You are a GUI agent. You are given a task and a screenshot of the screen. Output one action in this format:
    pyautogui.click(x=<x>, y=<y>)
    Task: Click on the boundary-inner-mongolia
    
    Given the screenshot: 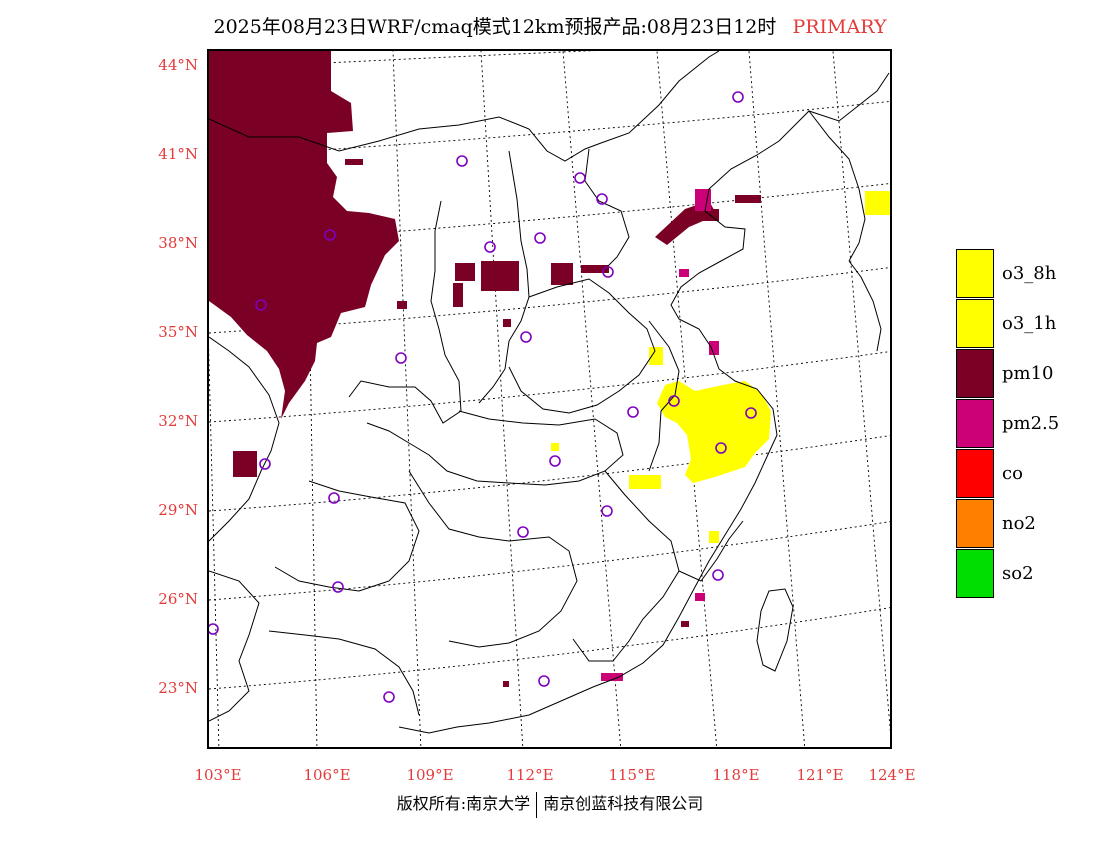 What is the action you would take?
    pyautogui.click(x=464, y=106)
    